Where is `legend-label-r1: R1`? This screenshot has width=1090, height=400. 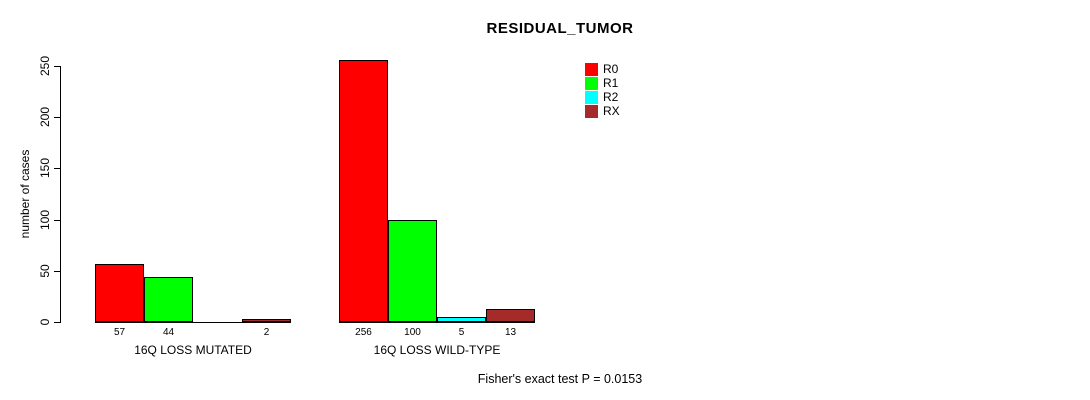 legend-label-r1: R1 is located at coordinates (611, 83).